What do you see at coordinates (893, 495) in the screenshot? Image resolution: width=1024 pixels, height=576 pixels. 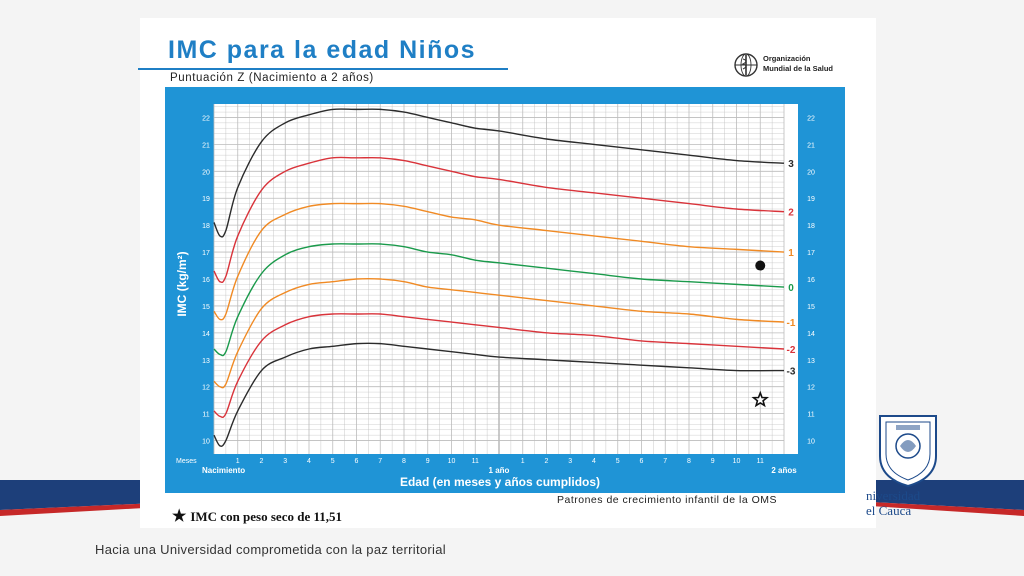 I see `university-name-line1: niversidad` at bounding box center [893, 495].